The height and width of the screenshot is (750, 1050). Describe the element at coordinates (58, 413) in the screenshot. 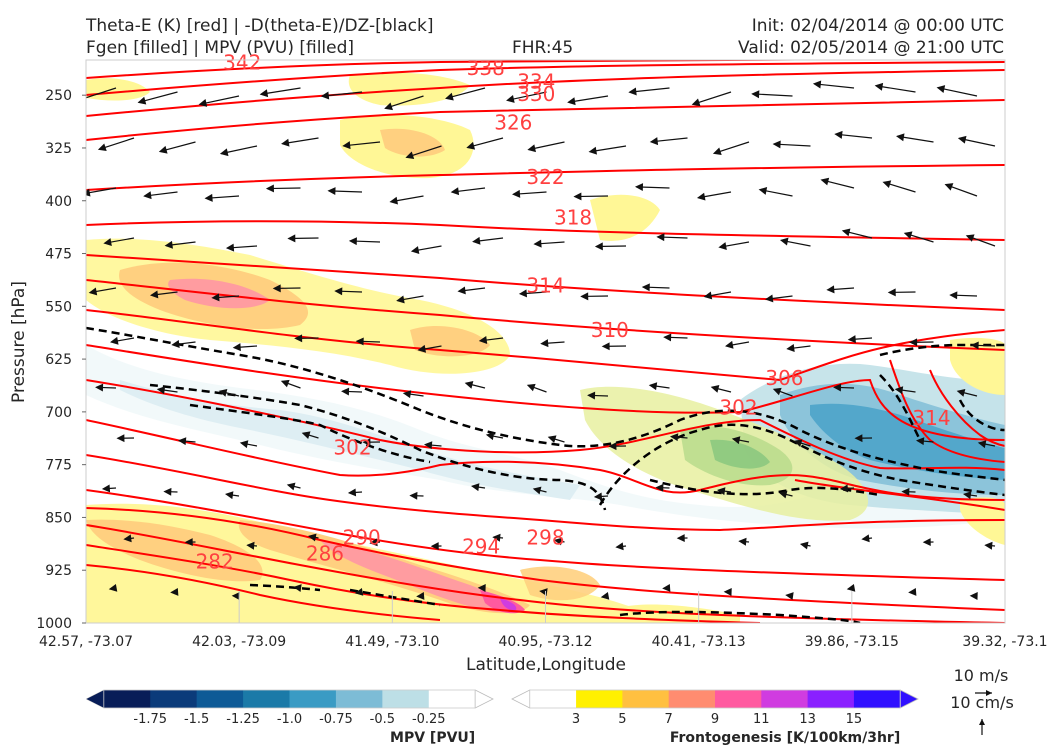

I see `y-tick-label: 700` at that location.